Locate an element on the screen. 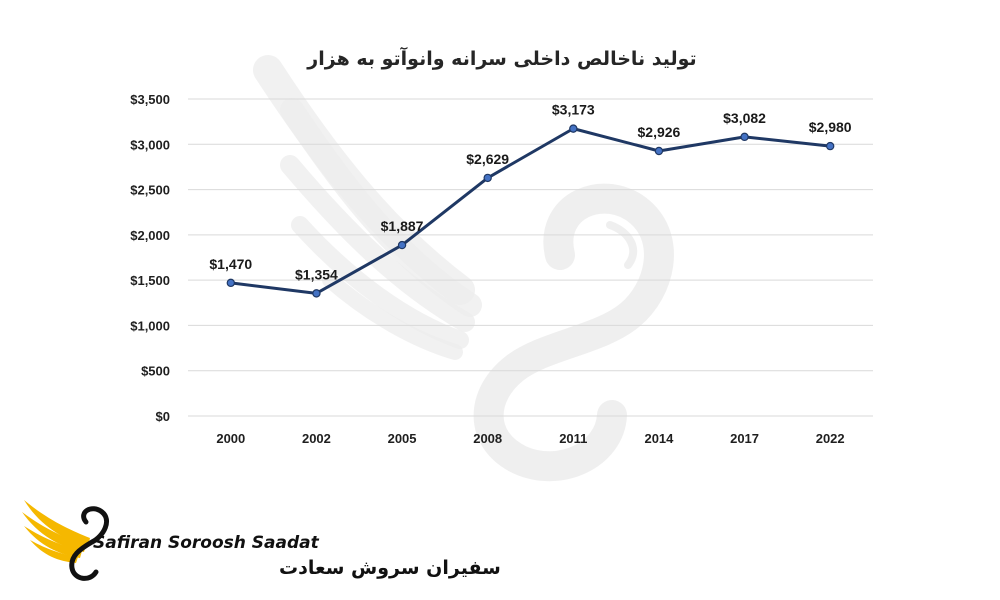  x-tick-label: 2022 is located at coordinates (830, 438).